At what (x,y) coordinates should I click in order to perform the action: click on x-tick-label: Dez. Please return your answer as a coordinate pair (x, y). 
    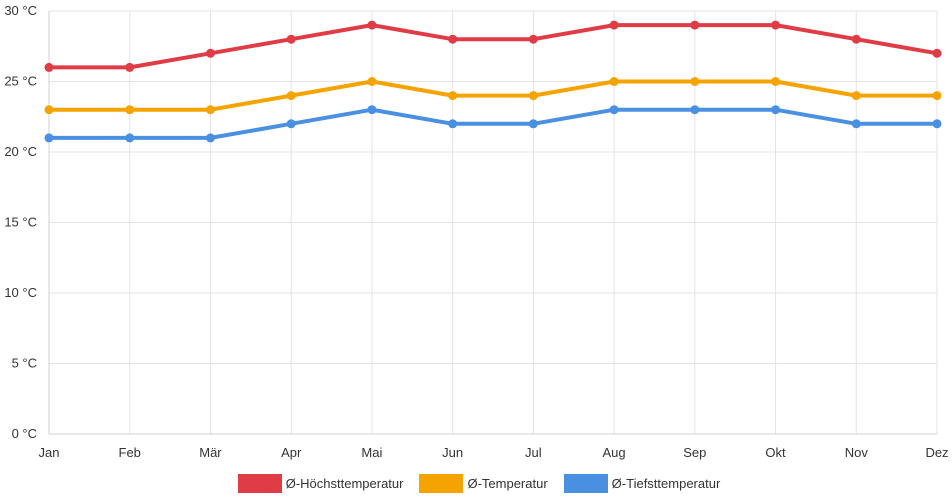
    Looking at the image, I should click on (936, 452).